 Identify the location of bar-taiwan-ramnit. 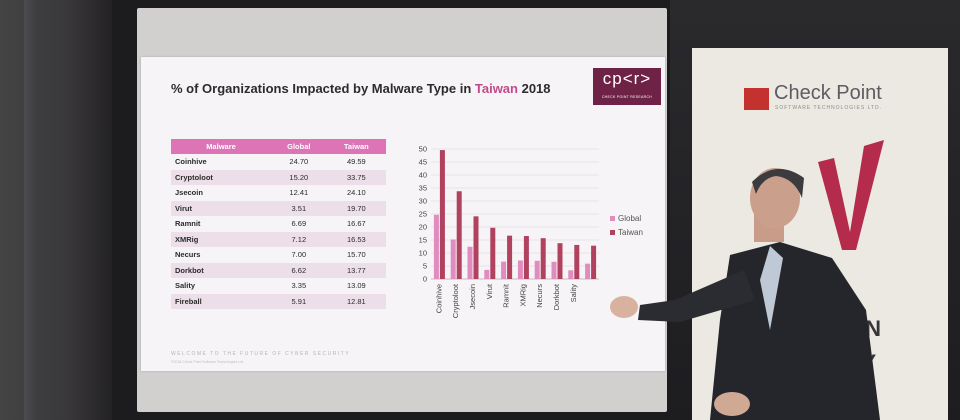
(510, 257).